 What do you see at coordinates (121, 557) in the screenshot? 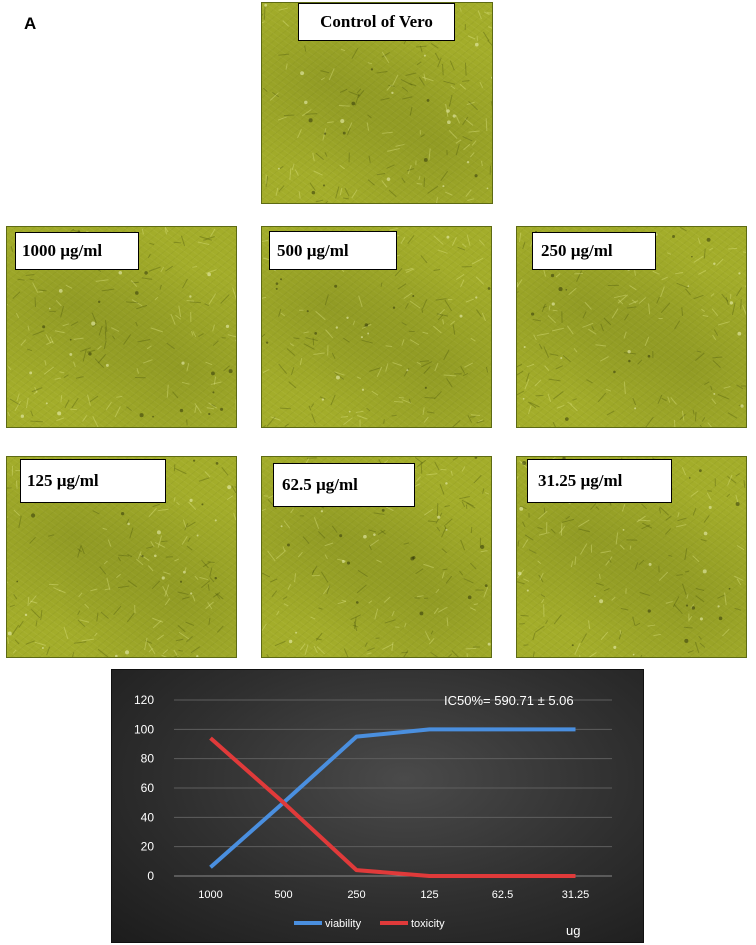
I see `micrograph-125: 125 µg/ml` at bounding box center [121, 557].